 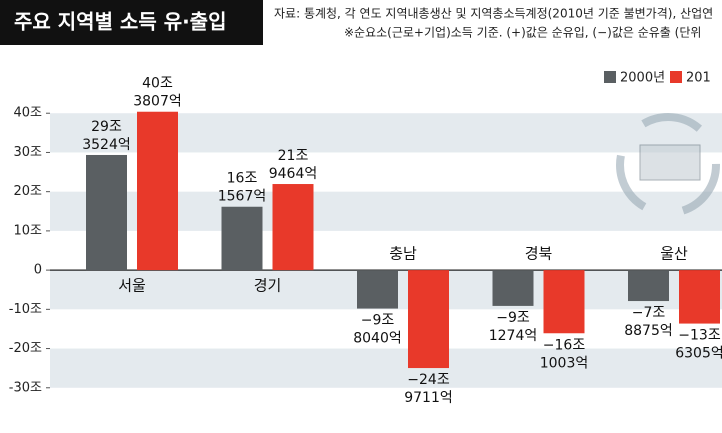 What do you see at coordinates (25, 309) in the screenshot?
I see `y-tick-label: -10조` at bounding box center [25, 309].